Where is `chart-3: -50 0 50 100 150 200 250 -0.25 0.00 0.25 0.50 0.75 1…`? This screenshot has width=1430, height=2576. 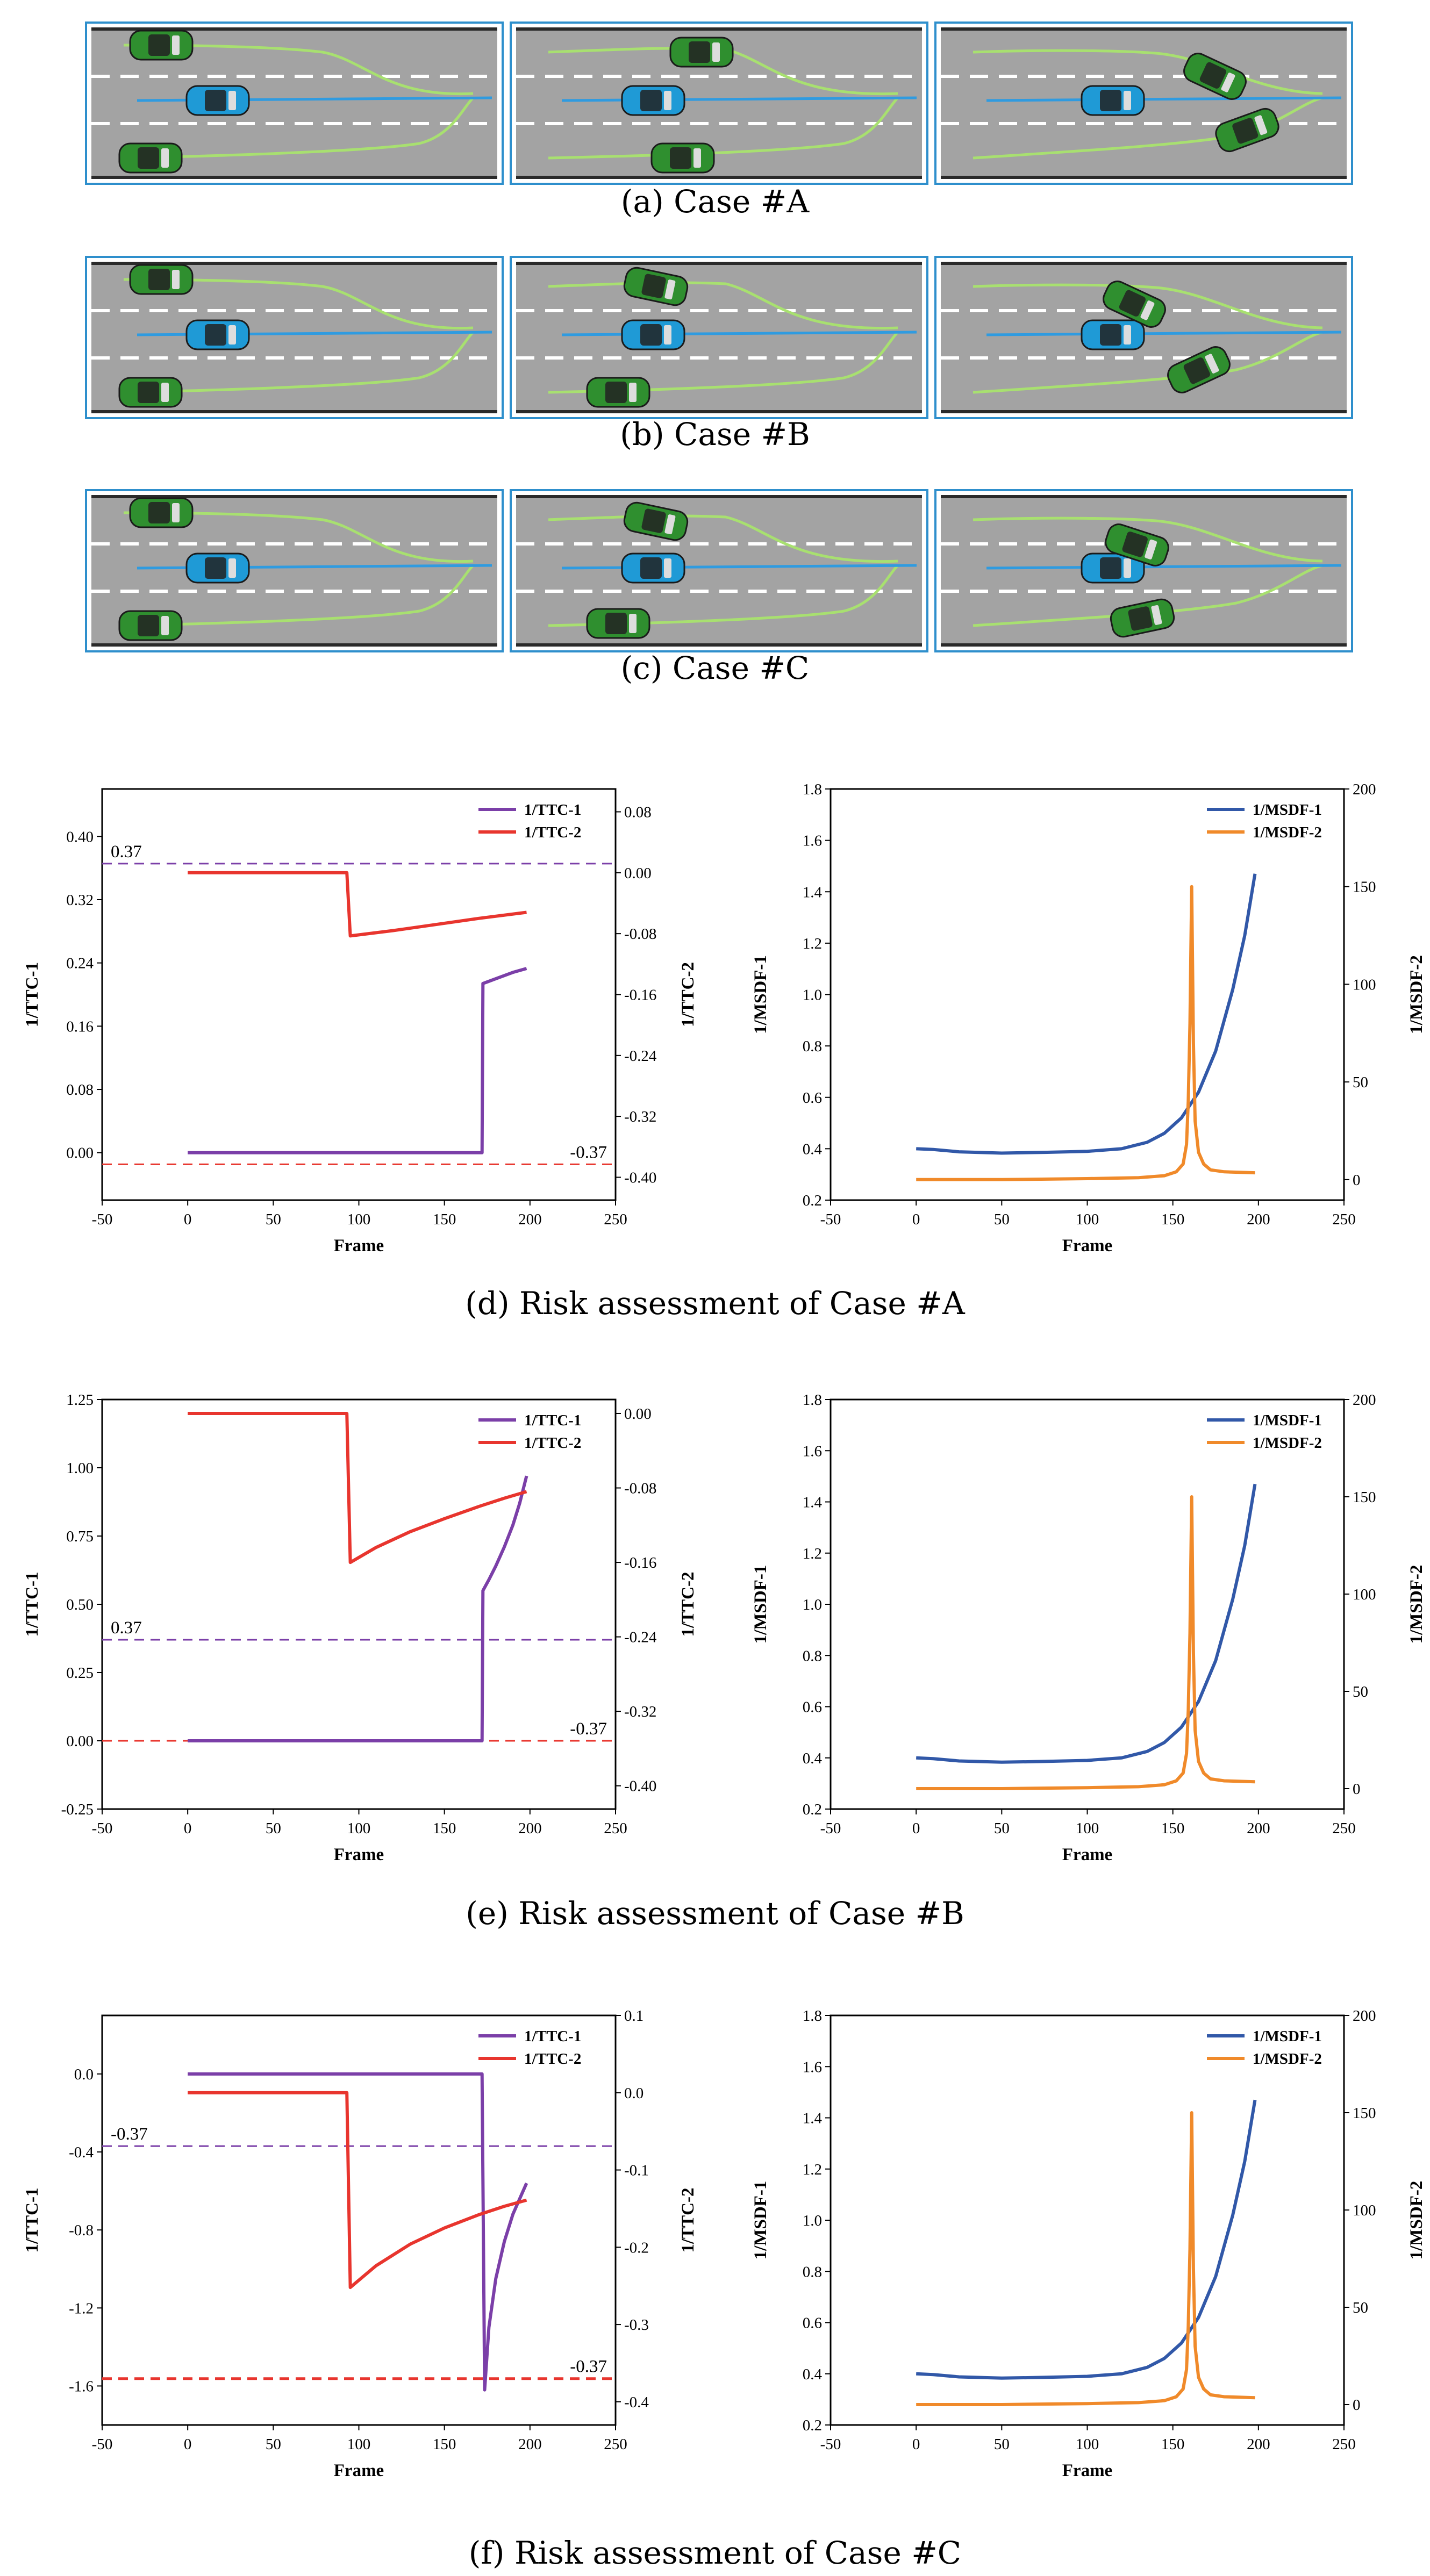 chart-3: -50 0 50 100 150 200 250 -0.25 0.00 0.25 0.50 0.75 1… is located at coordinates (361, 1627).